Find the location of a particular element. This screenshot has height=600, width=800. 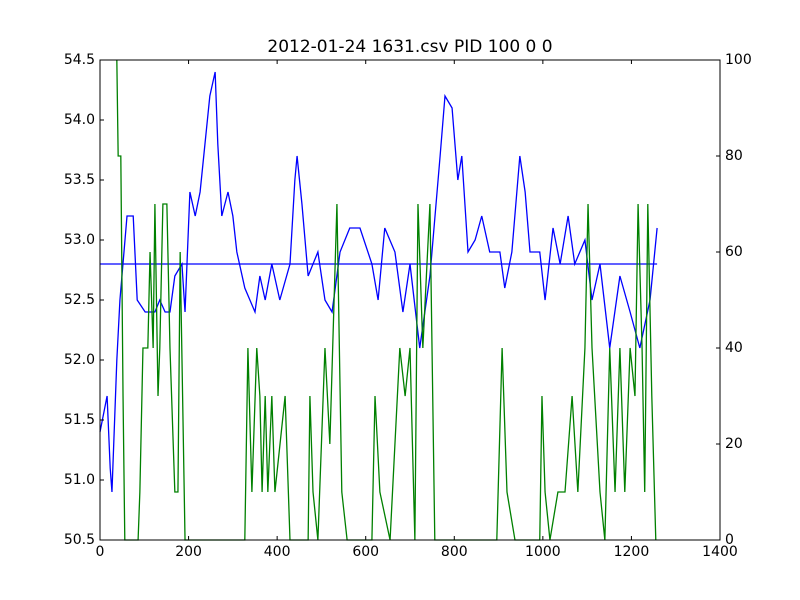

y2-tick-label: 0 is located at coordinates (729, 540).